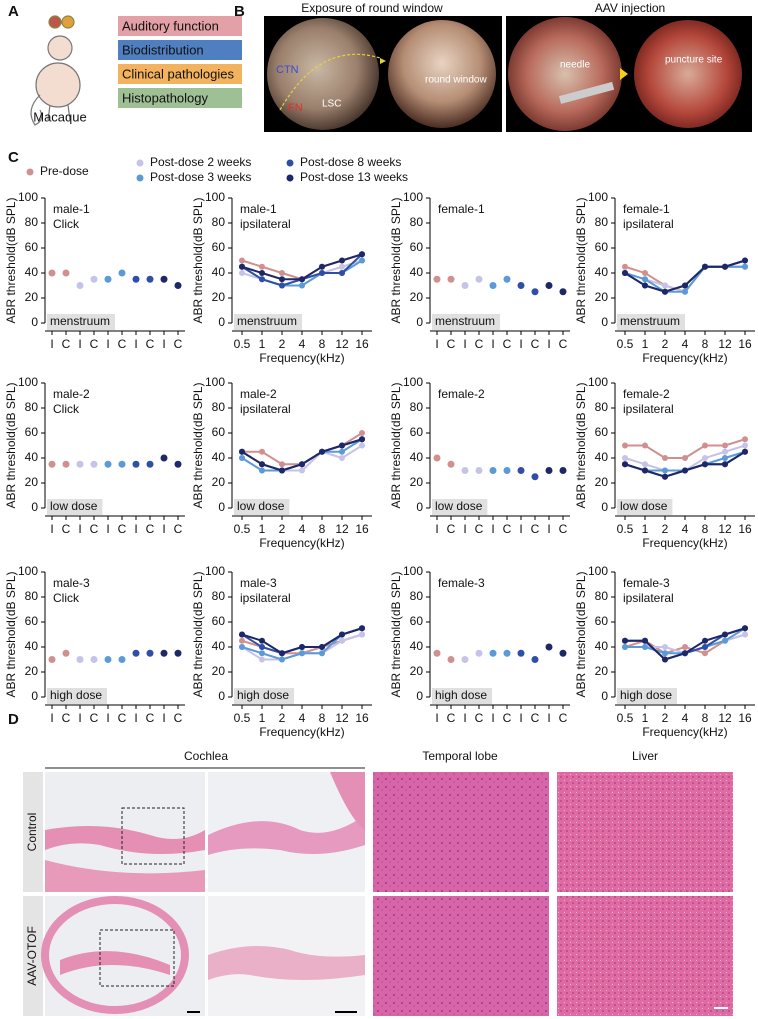  I want to click on legend-label: Post-dose 2 weeks, so click(200, 162).